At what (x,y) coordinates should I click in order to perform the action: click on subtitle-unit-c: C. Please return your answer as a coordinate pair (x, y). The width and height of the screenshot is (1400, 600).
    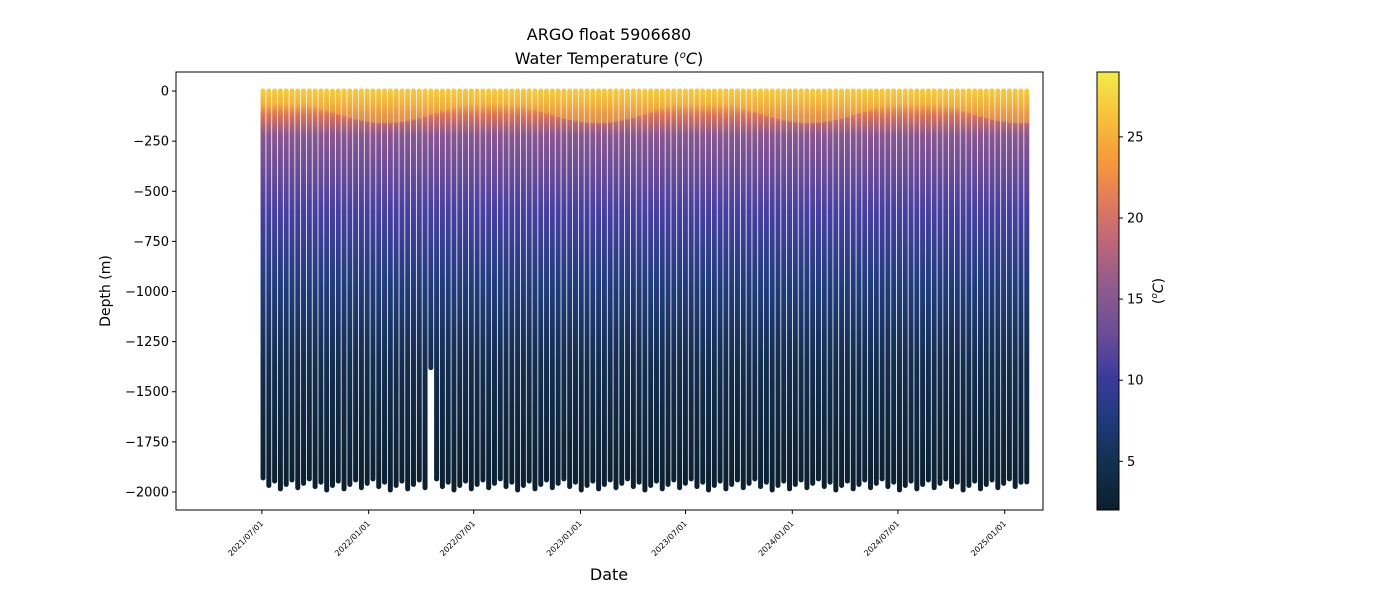
    Looking at the image, I should click on (692, 58).